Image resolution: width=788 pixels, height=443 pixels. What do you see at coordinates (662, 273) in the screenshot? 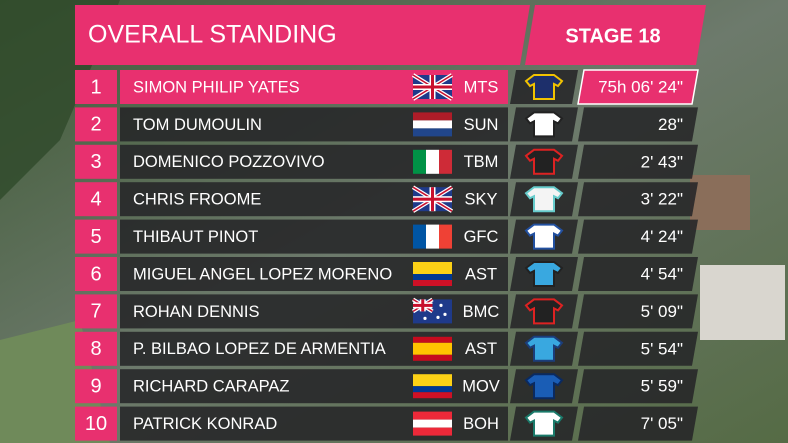
I see `gap-time: 4' 54"` at bounding box center [662, 273].